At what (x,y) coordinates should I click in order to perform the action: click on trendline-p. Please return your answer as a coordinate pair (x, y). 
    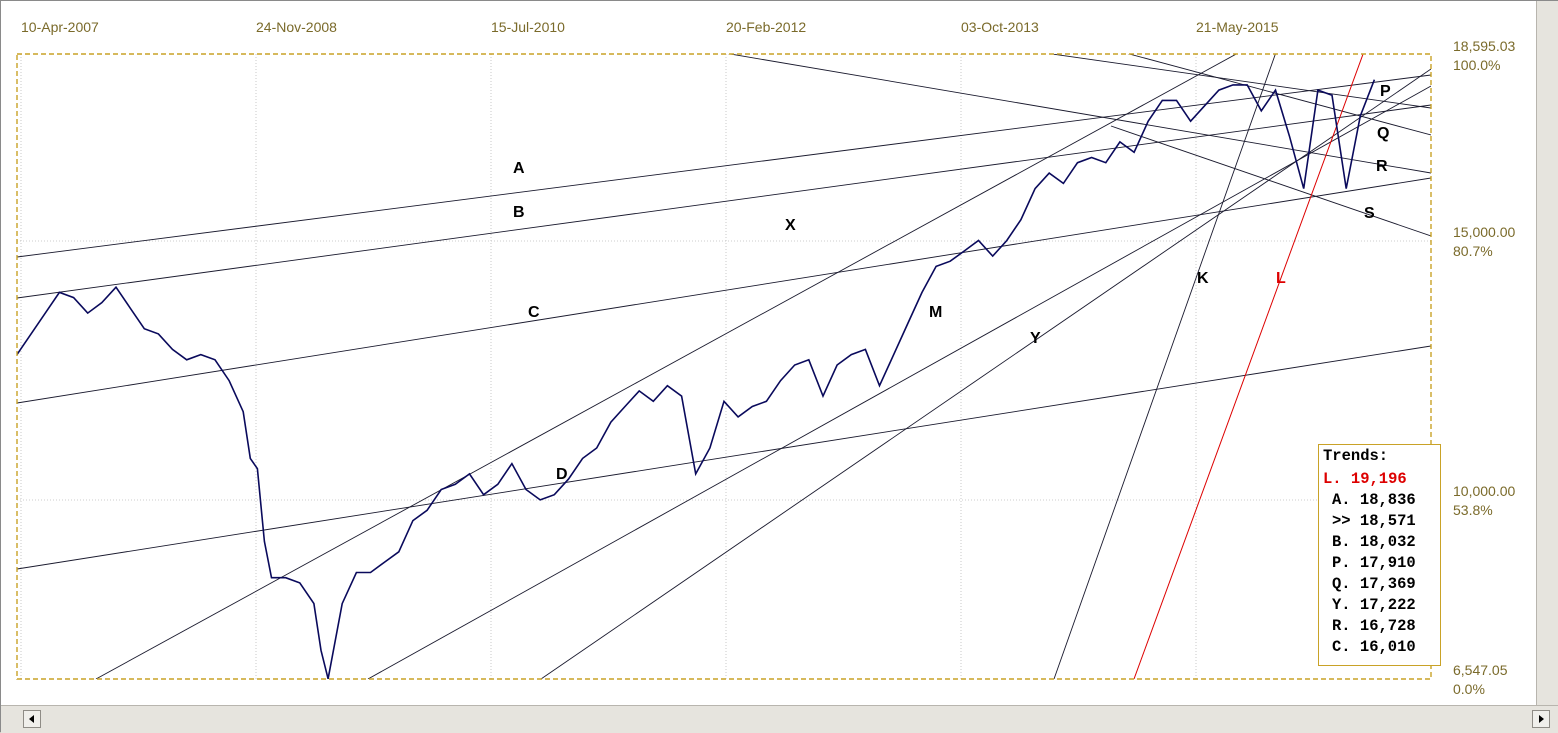
    Looking at the image, I should click on (1240, 81).